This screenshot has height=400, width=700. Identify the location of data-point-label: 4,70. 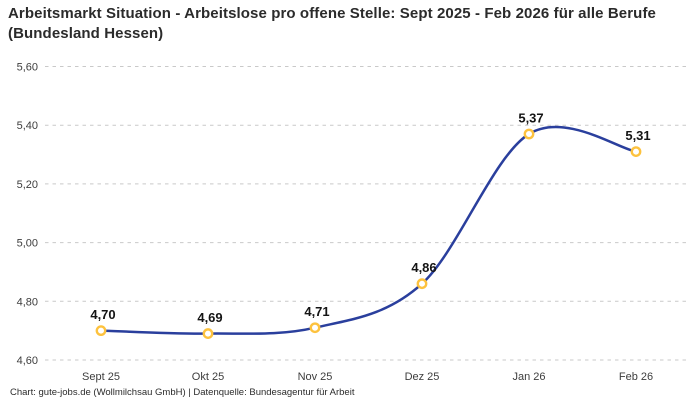
(102, 314).